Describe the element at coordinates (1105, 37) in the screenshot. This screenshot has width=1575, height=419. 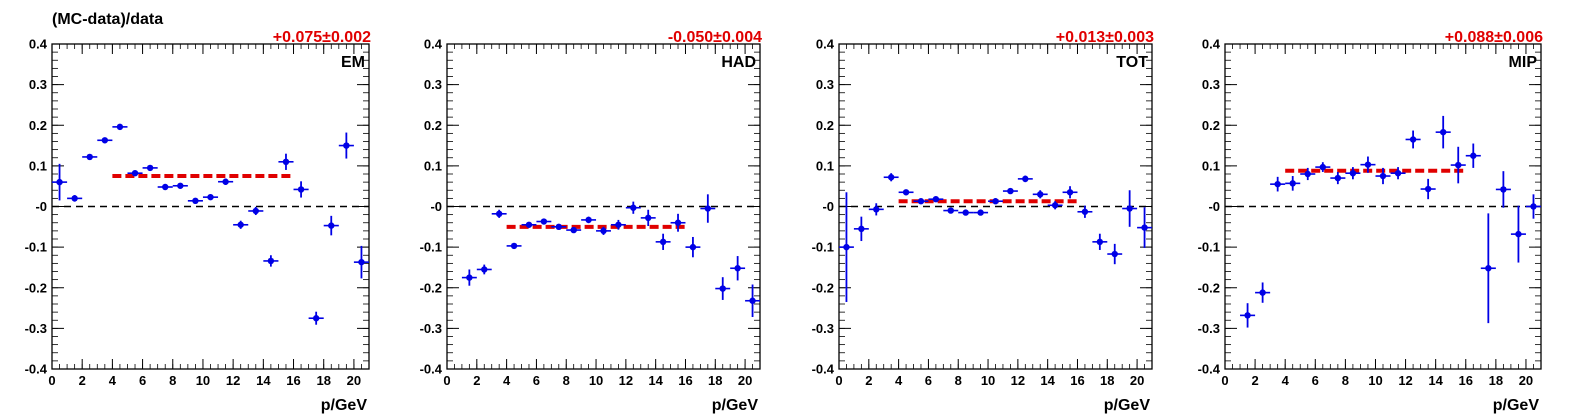
I see `fit-value-label: +0.013±0.003` at that location.